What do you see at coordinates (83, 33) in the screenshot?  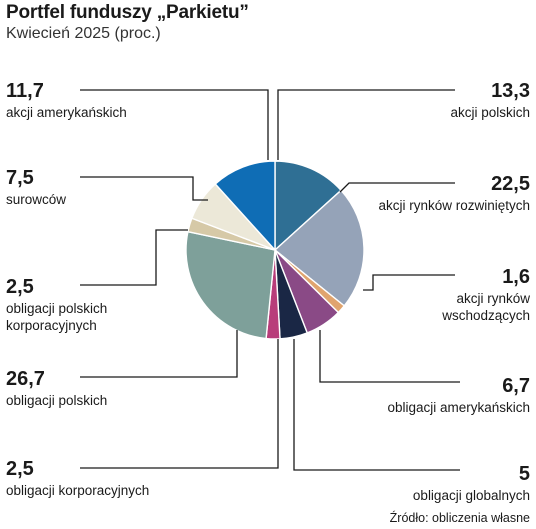 I see `chart-subtitle: Kwiecień 2025 (proc.)` at bounding box center [83, 33].